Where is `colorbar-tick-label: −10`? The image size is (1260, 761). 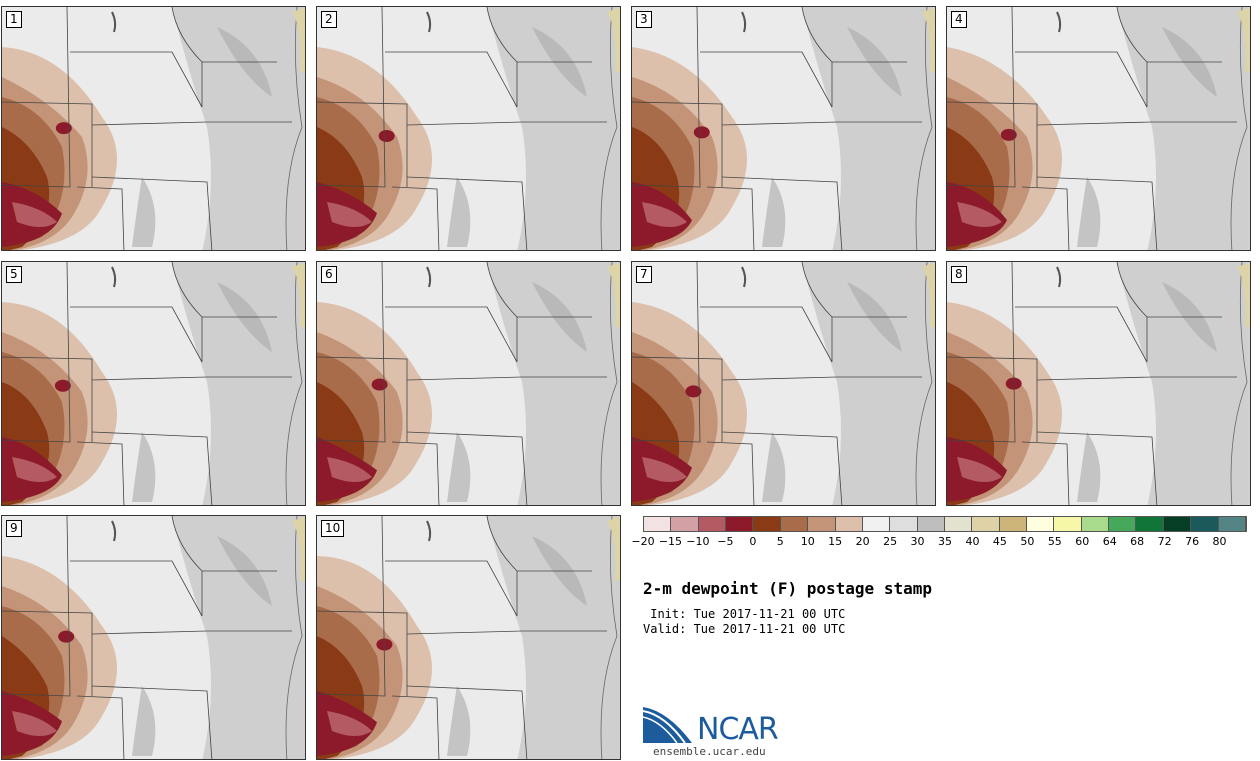 colorbar-tick-label: −10 is located at coordinates (698, 541).